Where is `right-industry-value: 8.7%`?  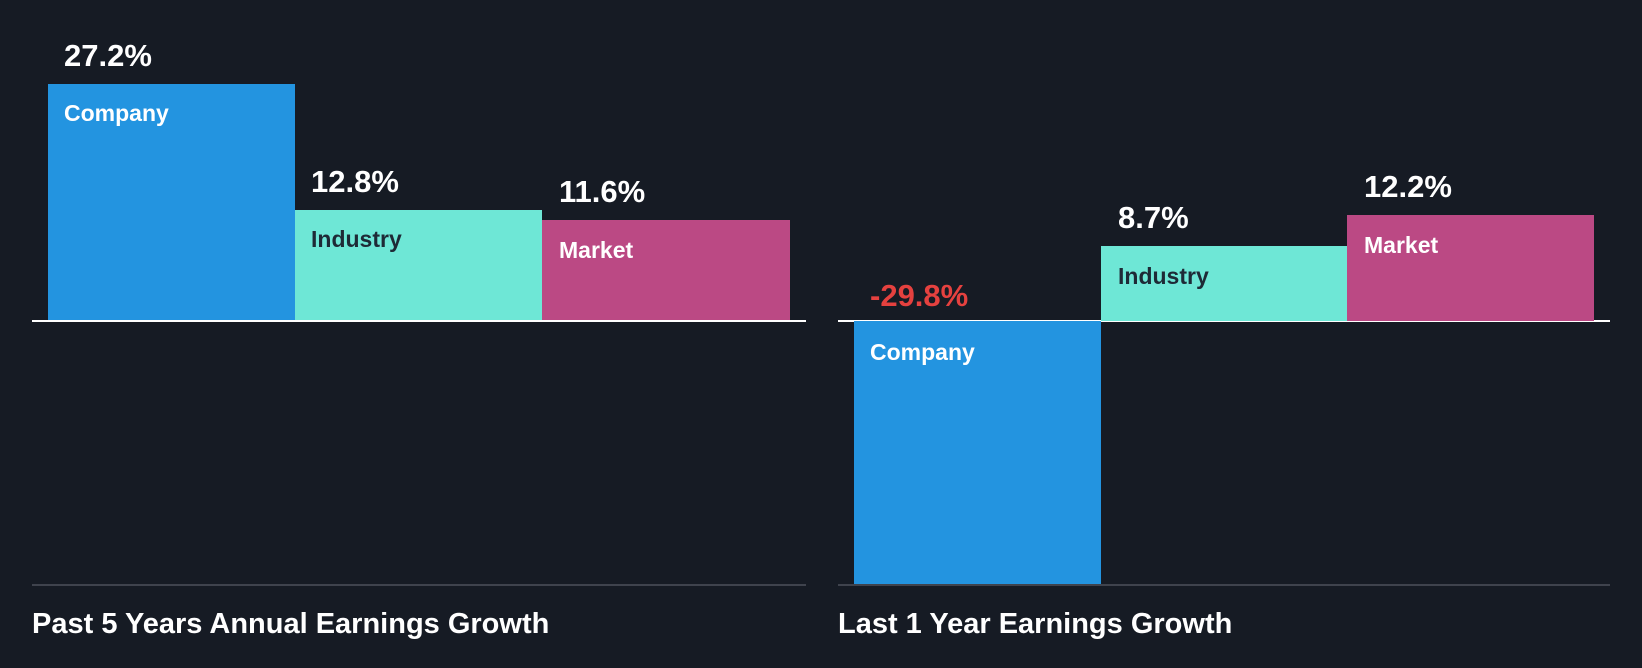
right-industry-value: 8.7% is located at coordinates (1153, 217).